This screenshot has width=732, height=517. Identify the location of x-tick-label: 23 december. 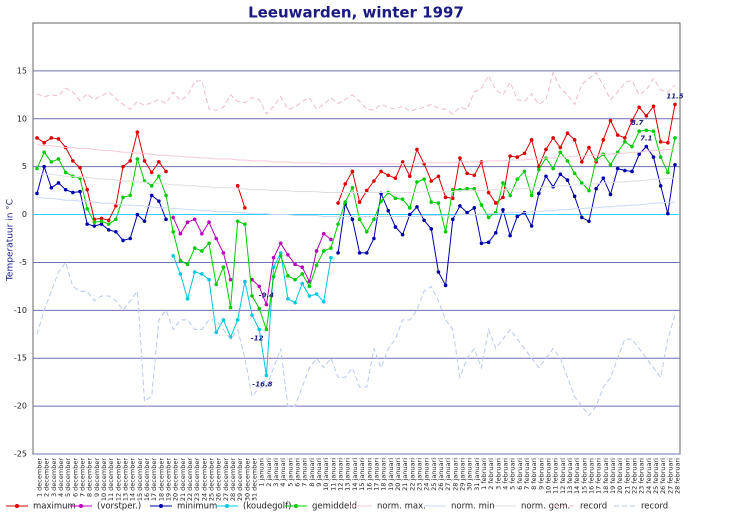
(197, 479).